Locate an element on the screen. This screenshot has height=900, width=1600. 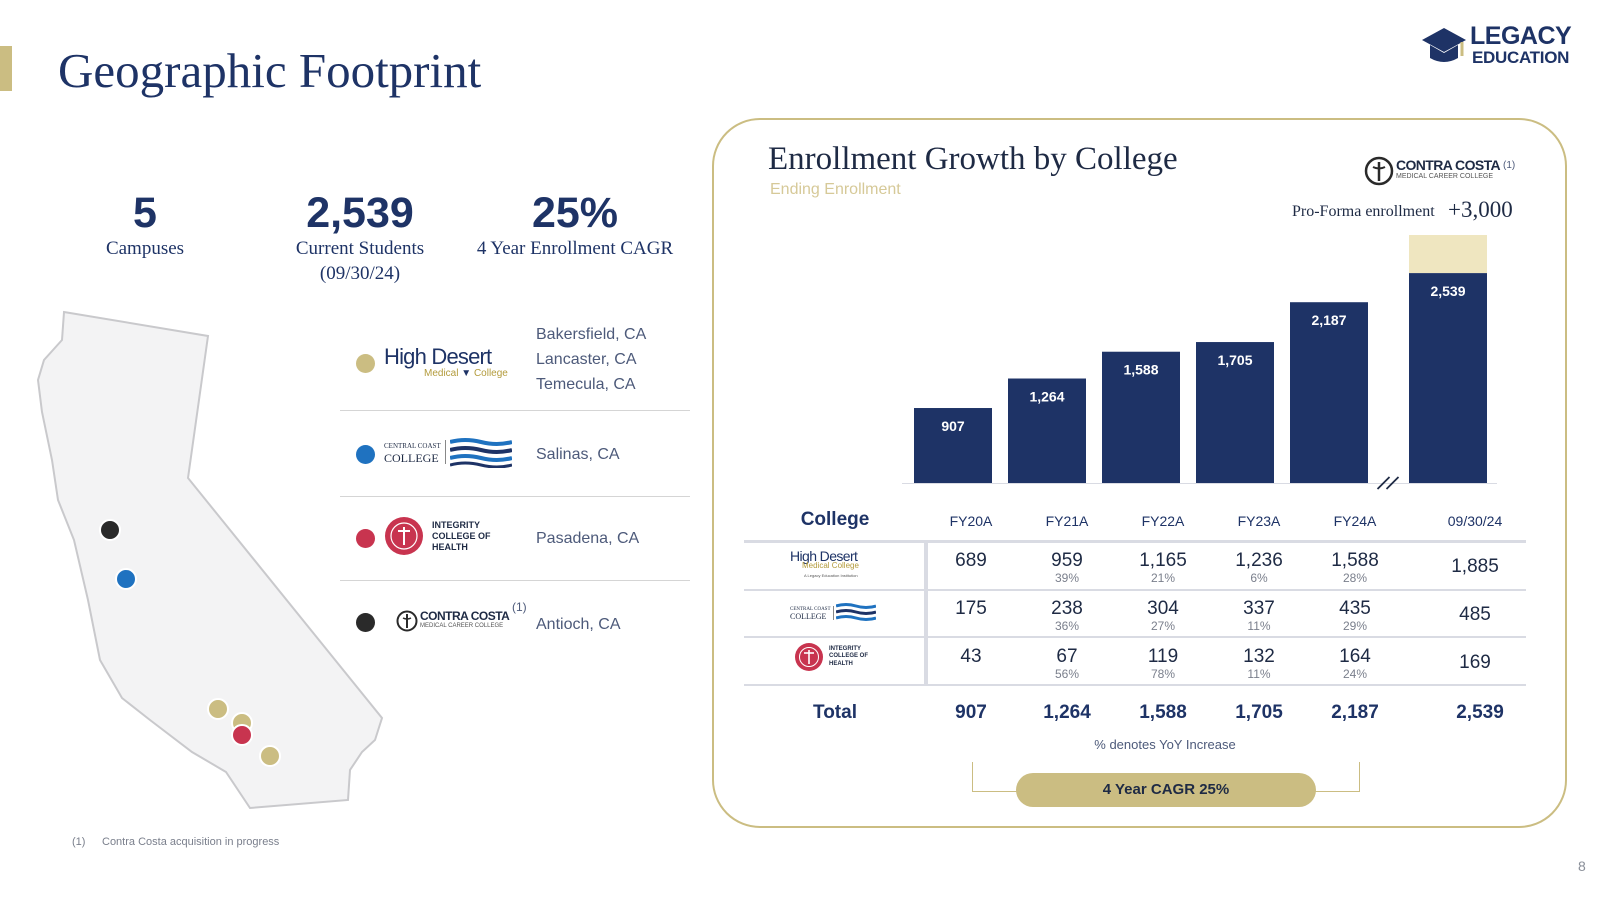
stat-value: 25% is located at coordinates (575, 213).